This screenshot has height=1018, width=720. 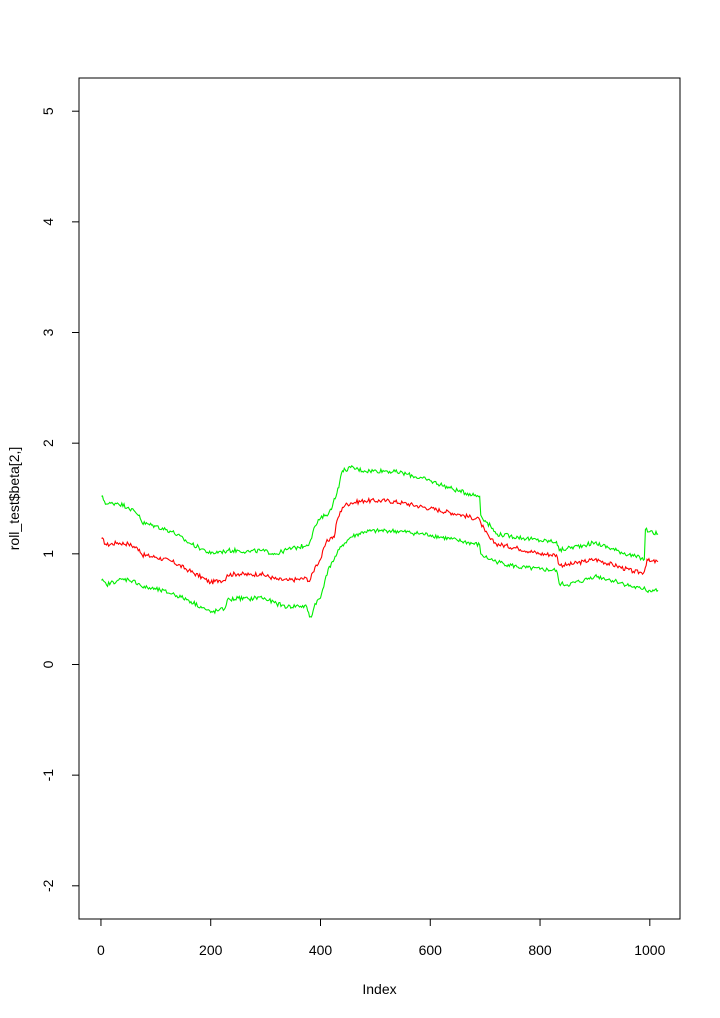 I want to click on y-tick-label: 0, so click(x=48, y=664).